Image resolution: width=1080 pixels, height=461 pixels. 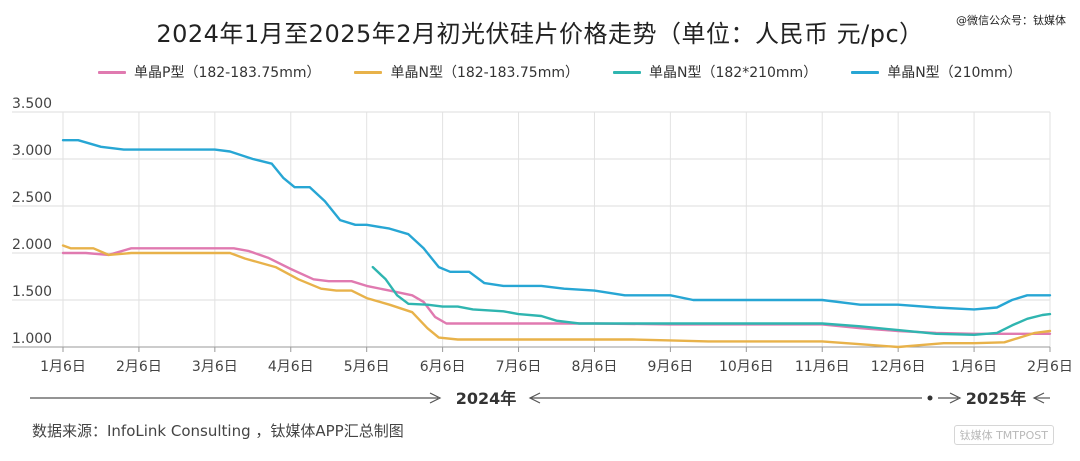 I want to click on legend-item: 单晶N型（182-183.75mm）, so click(x=466, y=72).